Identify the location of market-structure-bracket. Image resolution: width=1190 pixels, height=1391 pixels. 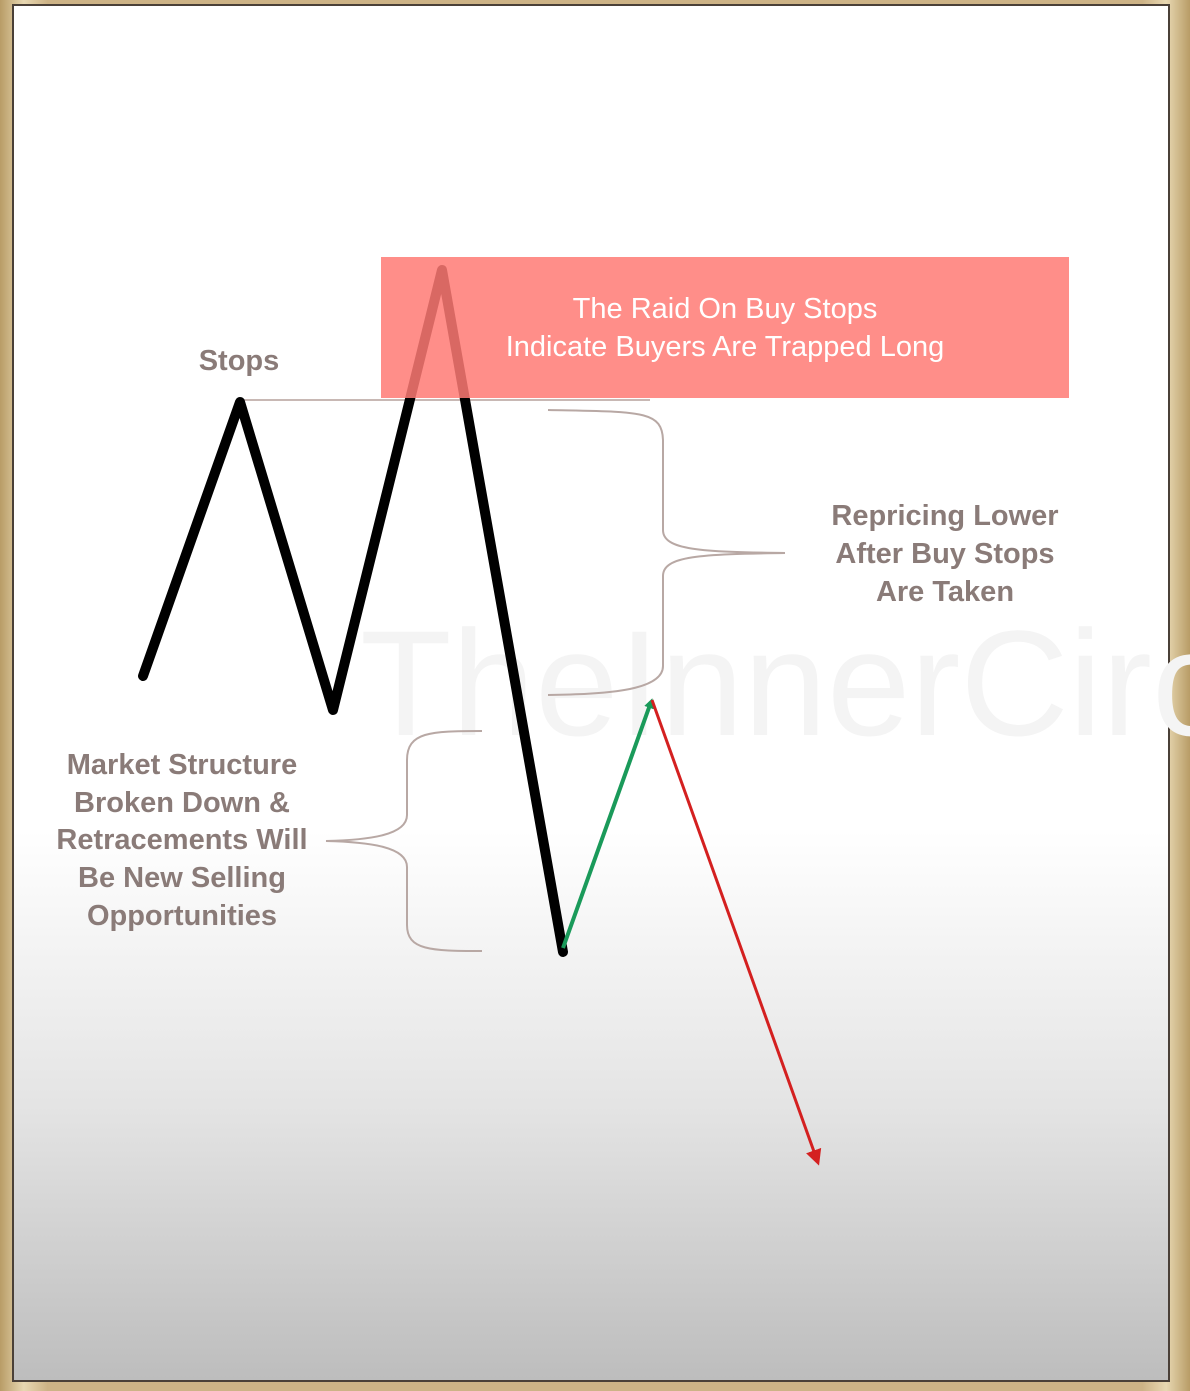
(404, 841).